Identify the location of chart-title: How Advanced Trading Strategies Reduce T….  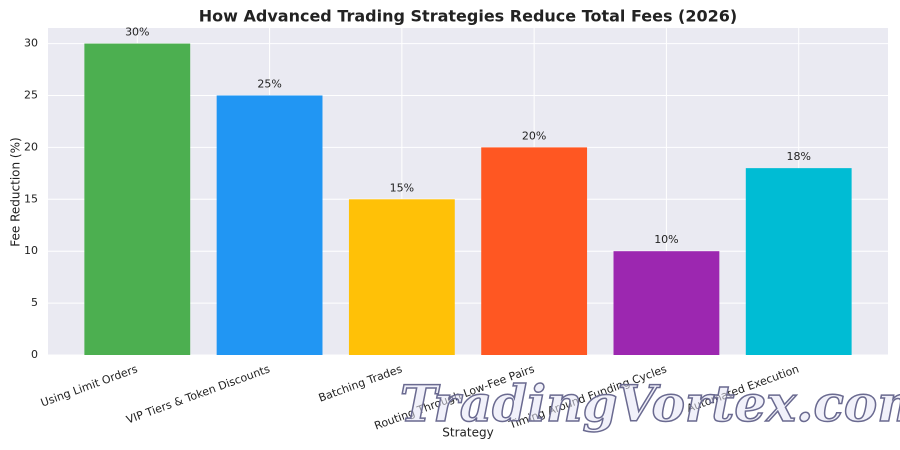
(468, 16).